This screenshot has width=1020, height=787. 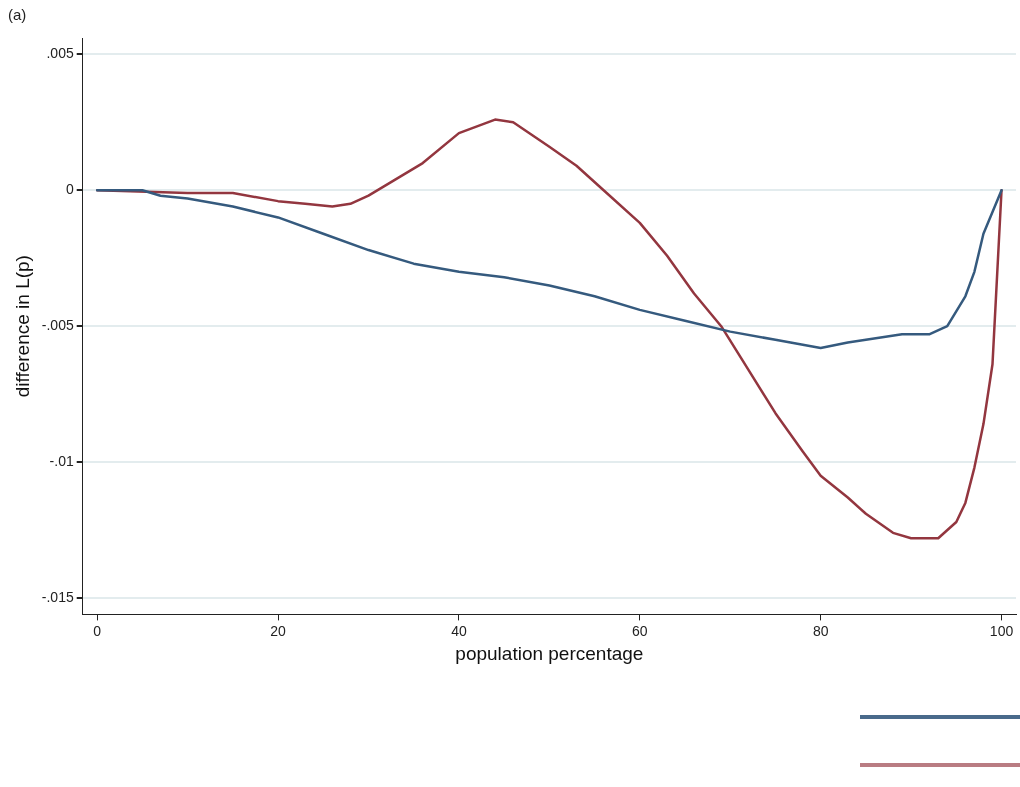 What do you see at coordinates (60, 53) in the screenshot?
I see `y-tick-label: .005` at bounding box center [60, 53].